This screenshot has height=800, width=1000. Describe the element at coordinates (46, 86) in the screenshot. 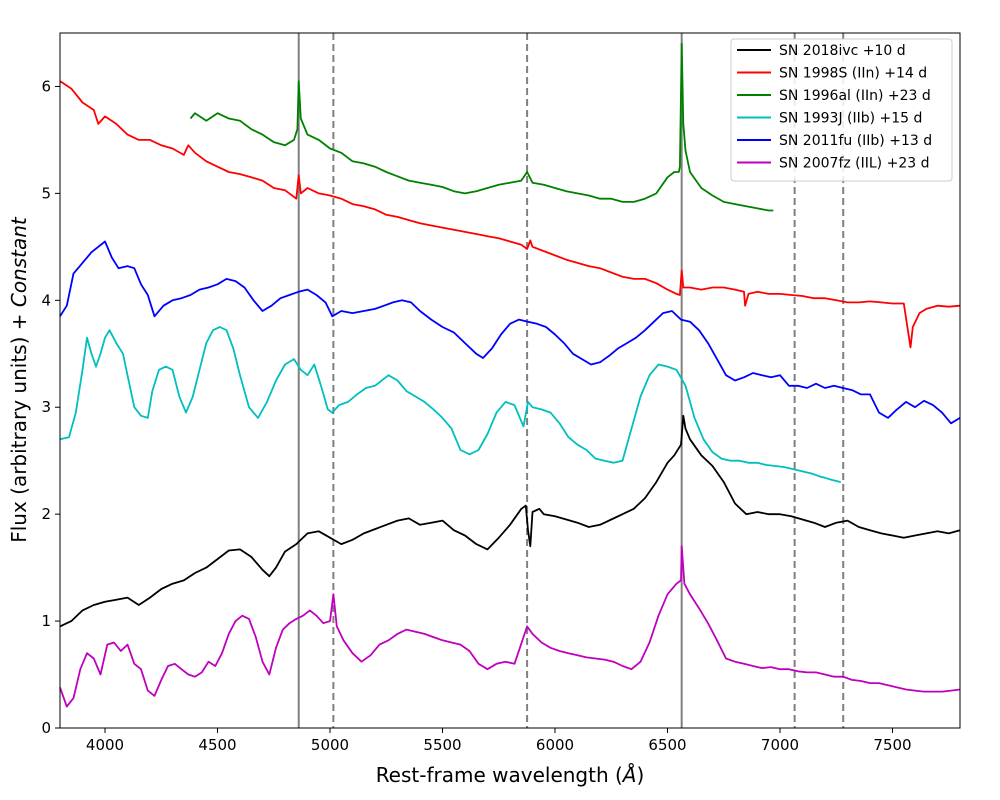

I see `y-tick-label-6: 6` at that location.